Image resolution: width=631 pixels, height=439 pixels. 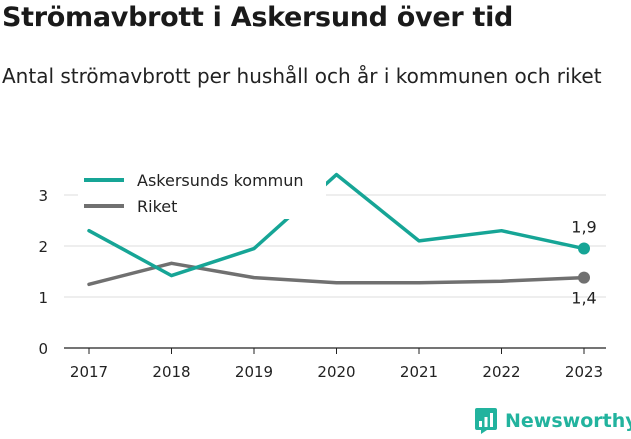 What do you see at coordinates (220, 180) in the screenshot?
I see `legend-label: Askersunds kommun` at bounding box center [220, 180].